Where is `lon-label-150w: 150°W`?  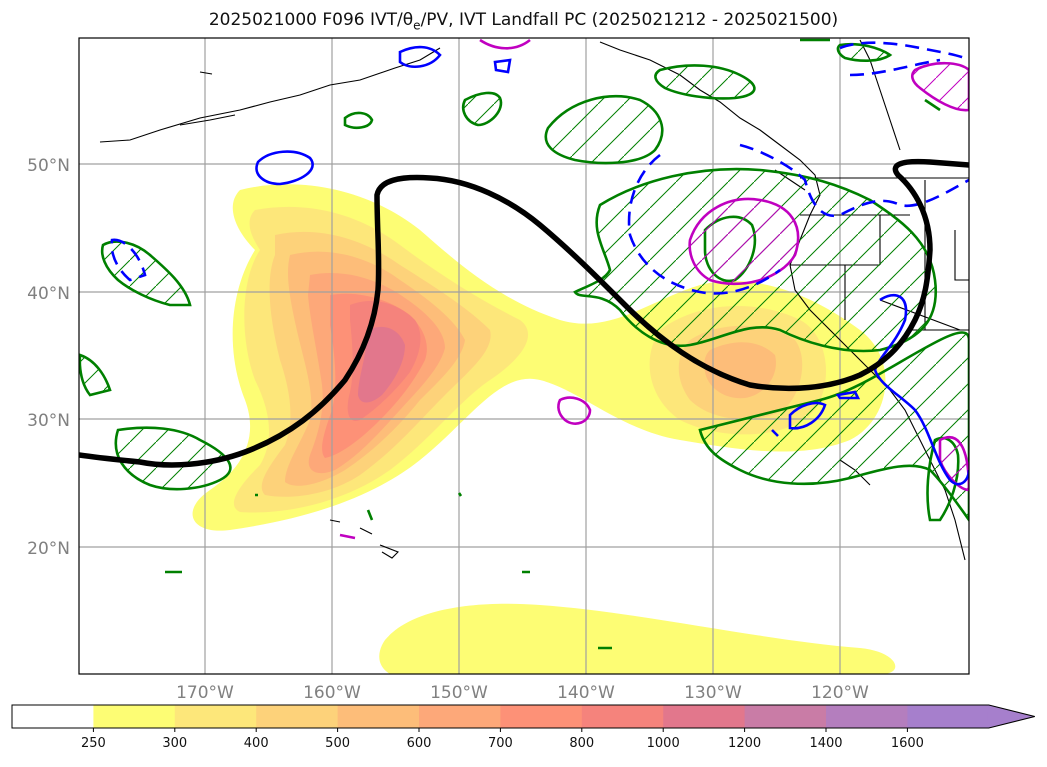 lon-label-150w: 150°W is located at coordinates (459, 693).